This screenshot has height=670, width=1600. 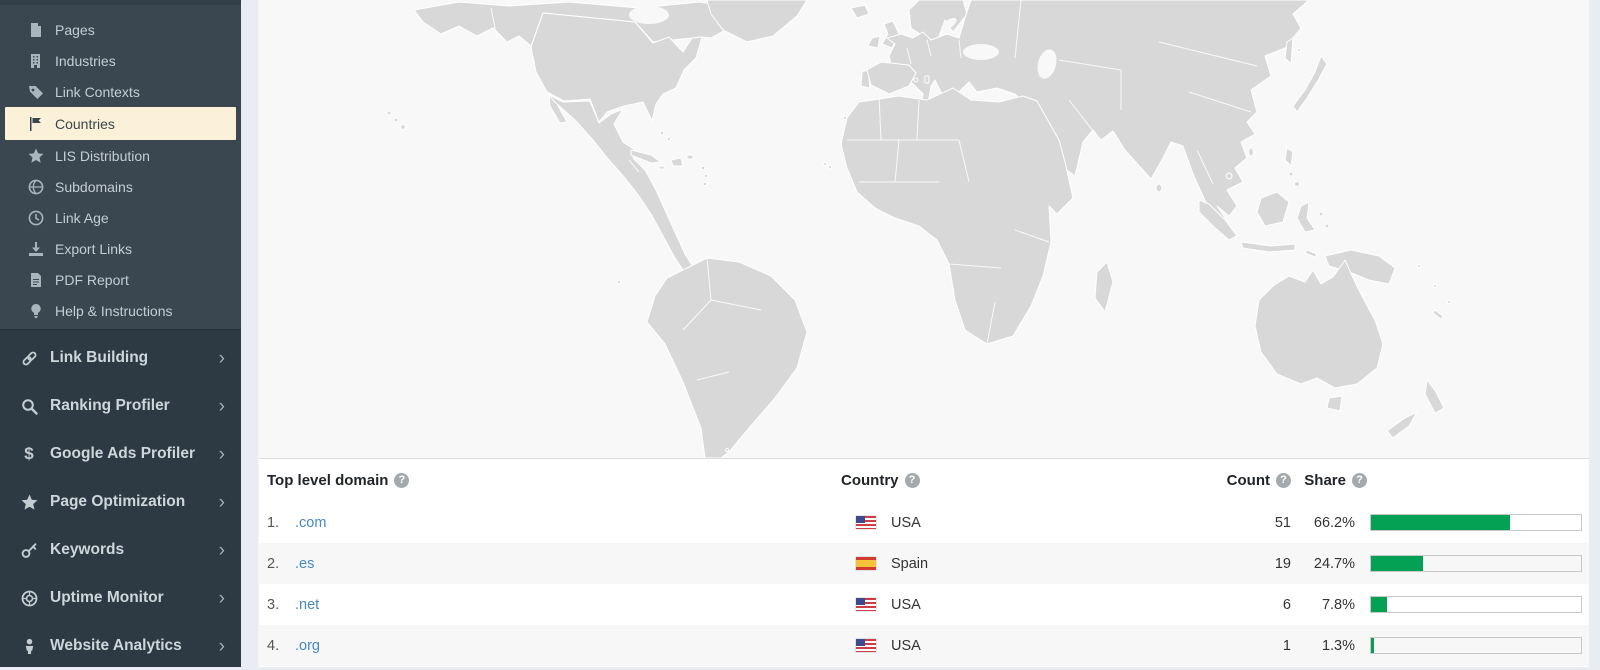 I want to click on table-row: 4. .org USA 1 1.3%, so click(x=924, y=645).